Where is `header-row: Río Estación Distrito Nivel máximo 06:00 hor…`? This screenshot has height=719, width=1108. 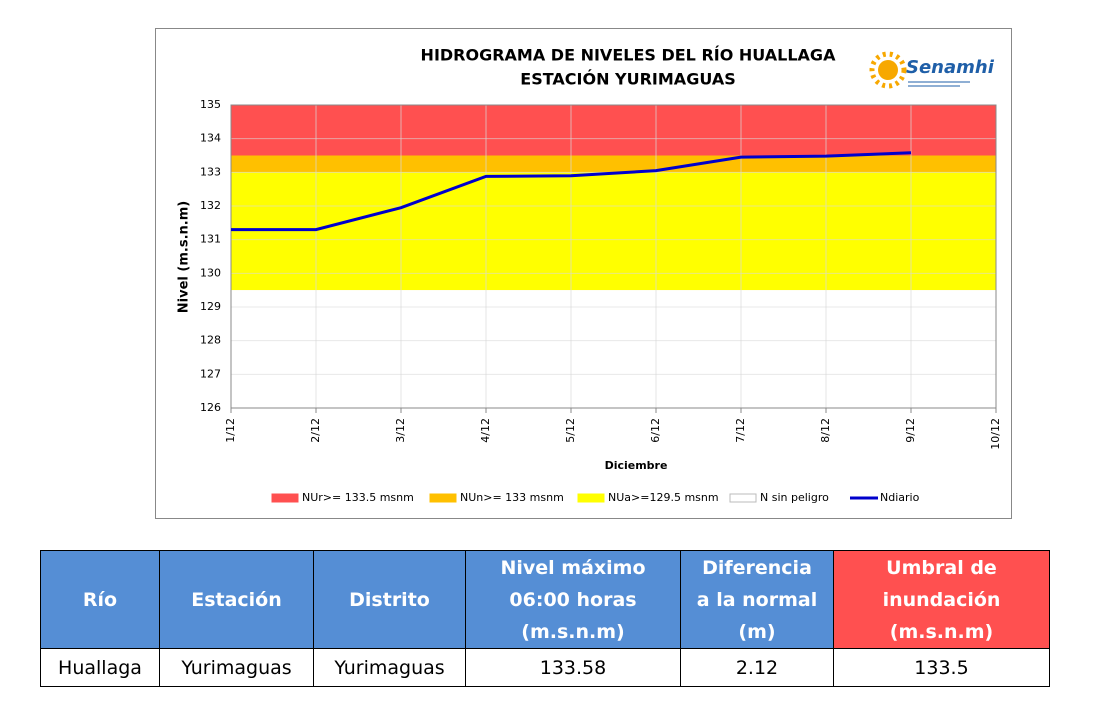 header-row: Río Estación Distrito Nivel máximo 06:00 hor… is located at coordinates (545, 599).